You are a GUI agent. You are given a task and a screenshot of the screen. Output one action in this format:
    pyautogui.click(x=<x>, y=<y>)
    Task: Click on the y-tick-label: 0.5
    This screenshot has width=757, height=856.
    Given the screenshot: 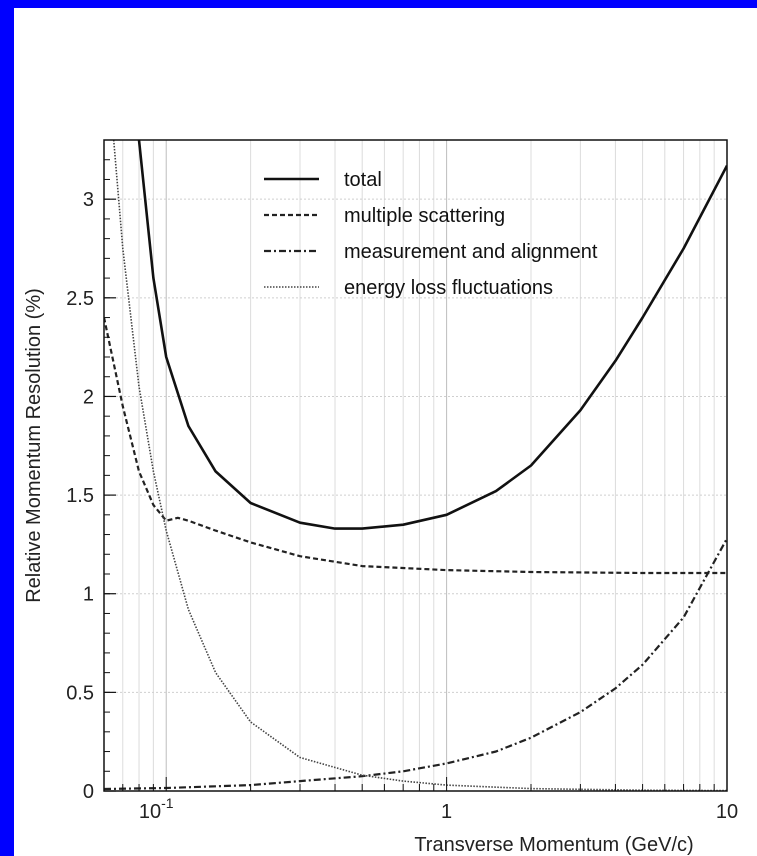 What is the action you would take?
    pyautogui.click(x=80, y=693)
    